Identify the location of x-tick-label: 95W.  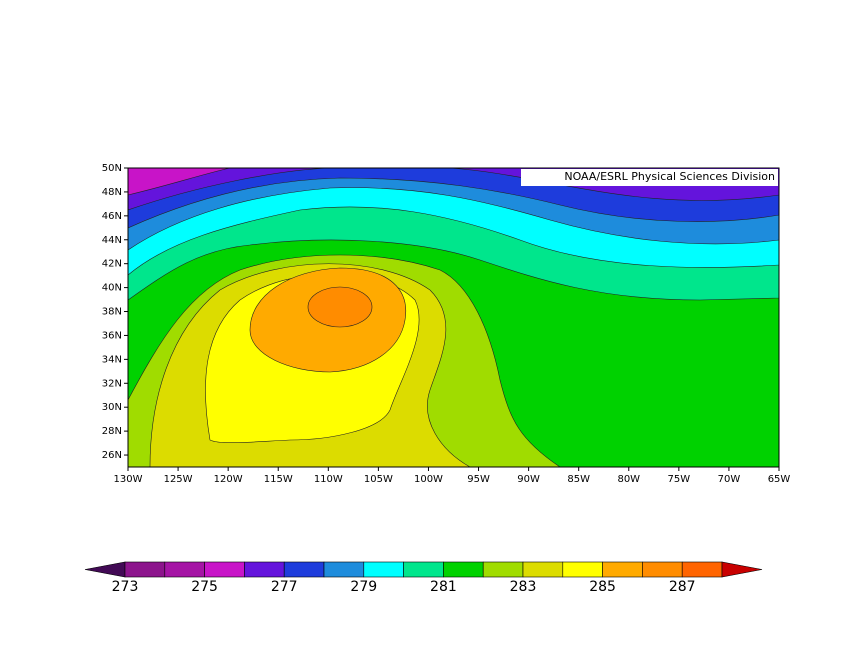
(478, 479).